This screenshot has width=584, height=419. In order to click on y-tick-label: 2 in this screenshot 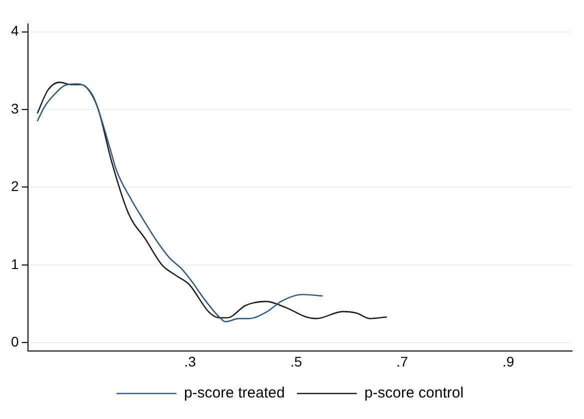, I will do `click(14, 186)`.